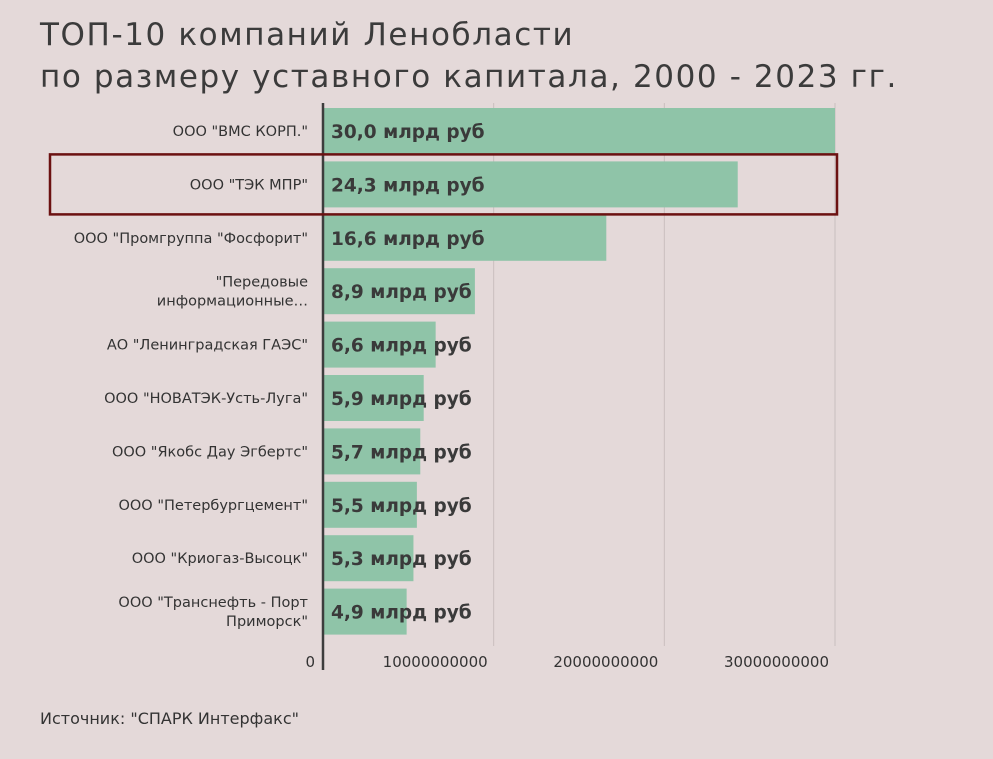  I want to click on category-label-1: ООО "ТЭК МПР", so click(249, 185).